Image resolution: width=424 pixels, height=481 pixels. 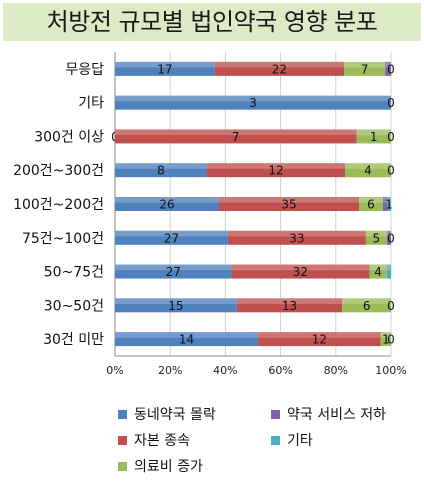 I want to click on data-label: 5, so click(x=377, y=238).